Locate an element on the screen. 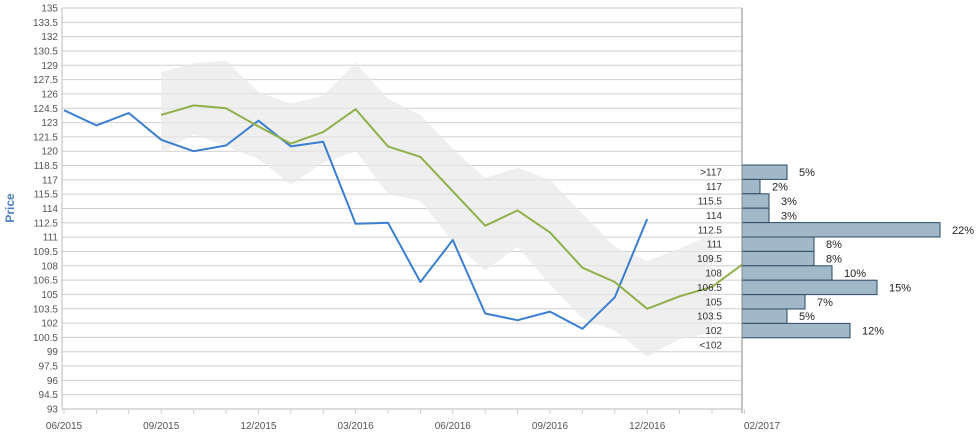  x-tick-label: 03/2016 is located at coordinates (356, 426).